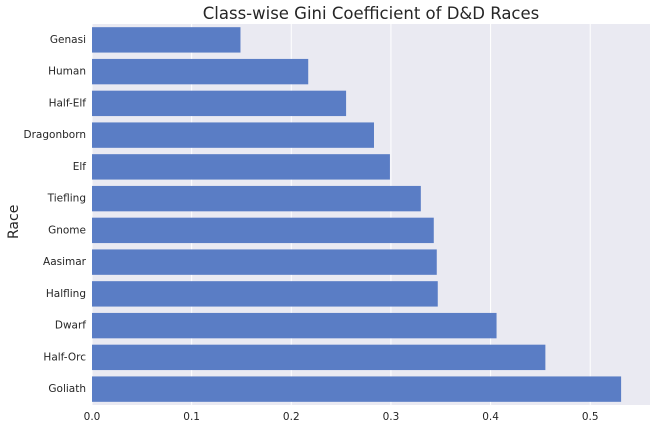 The height and width of the screenshot is (429, 656). Describe the element at coordinates (64, 357) in the screenshot. I see `y-tick-label: Half-Orc` at that location.